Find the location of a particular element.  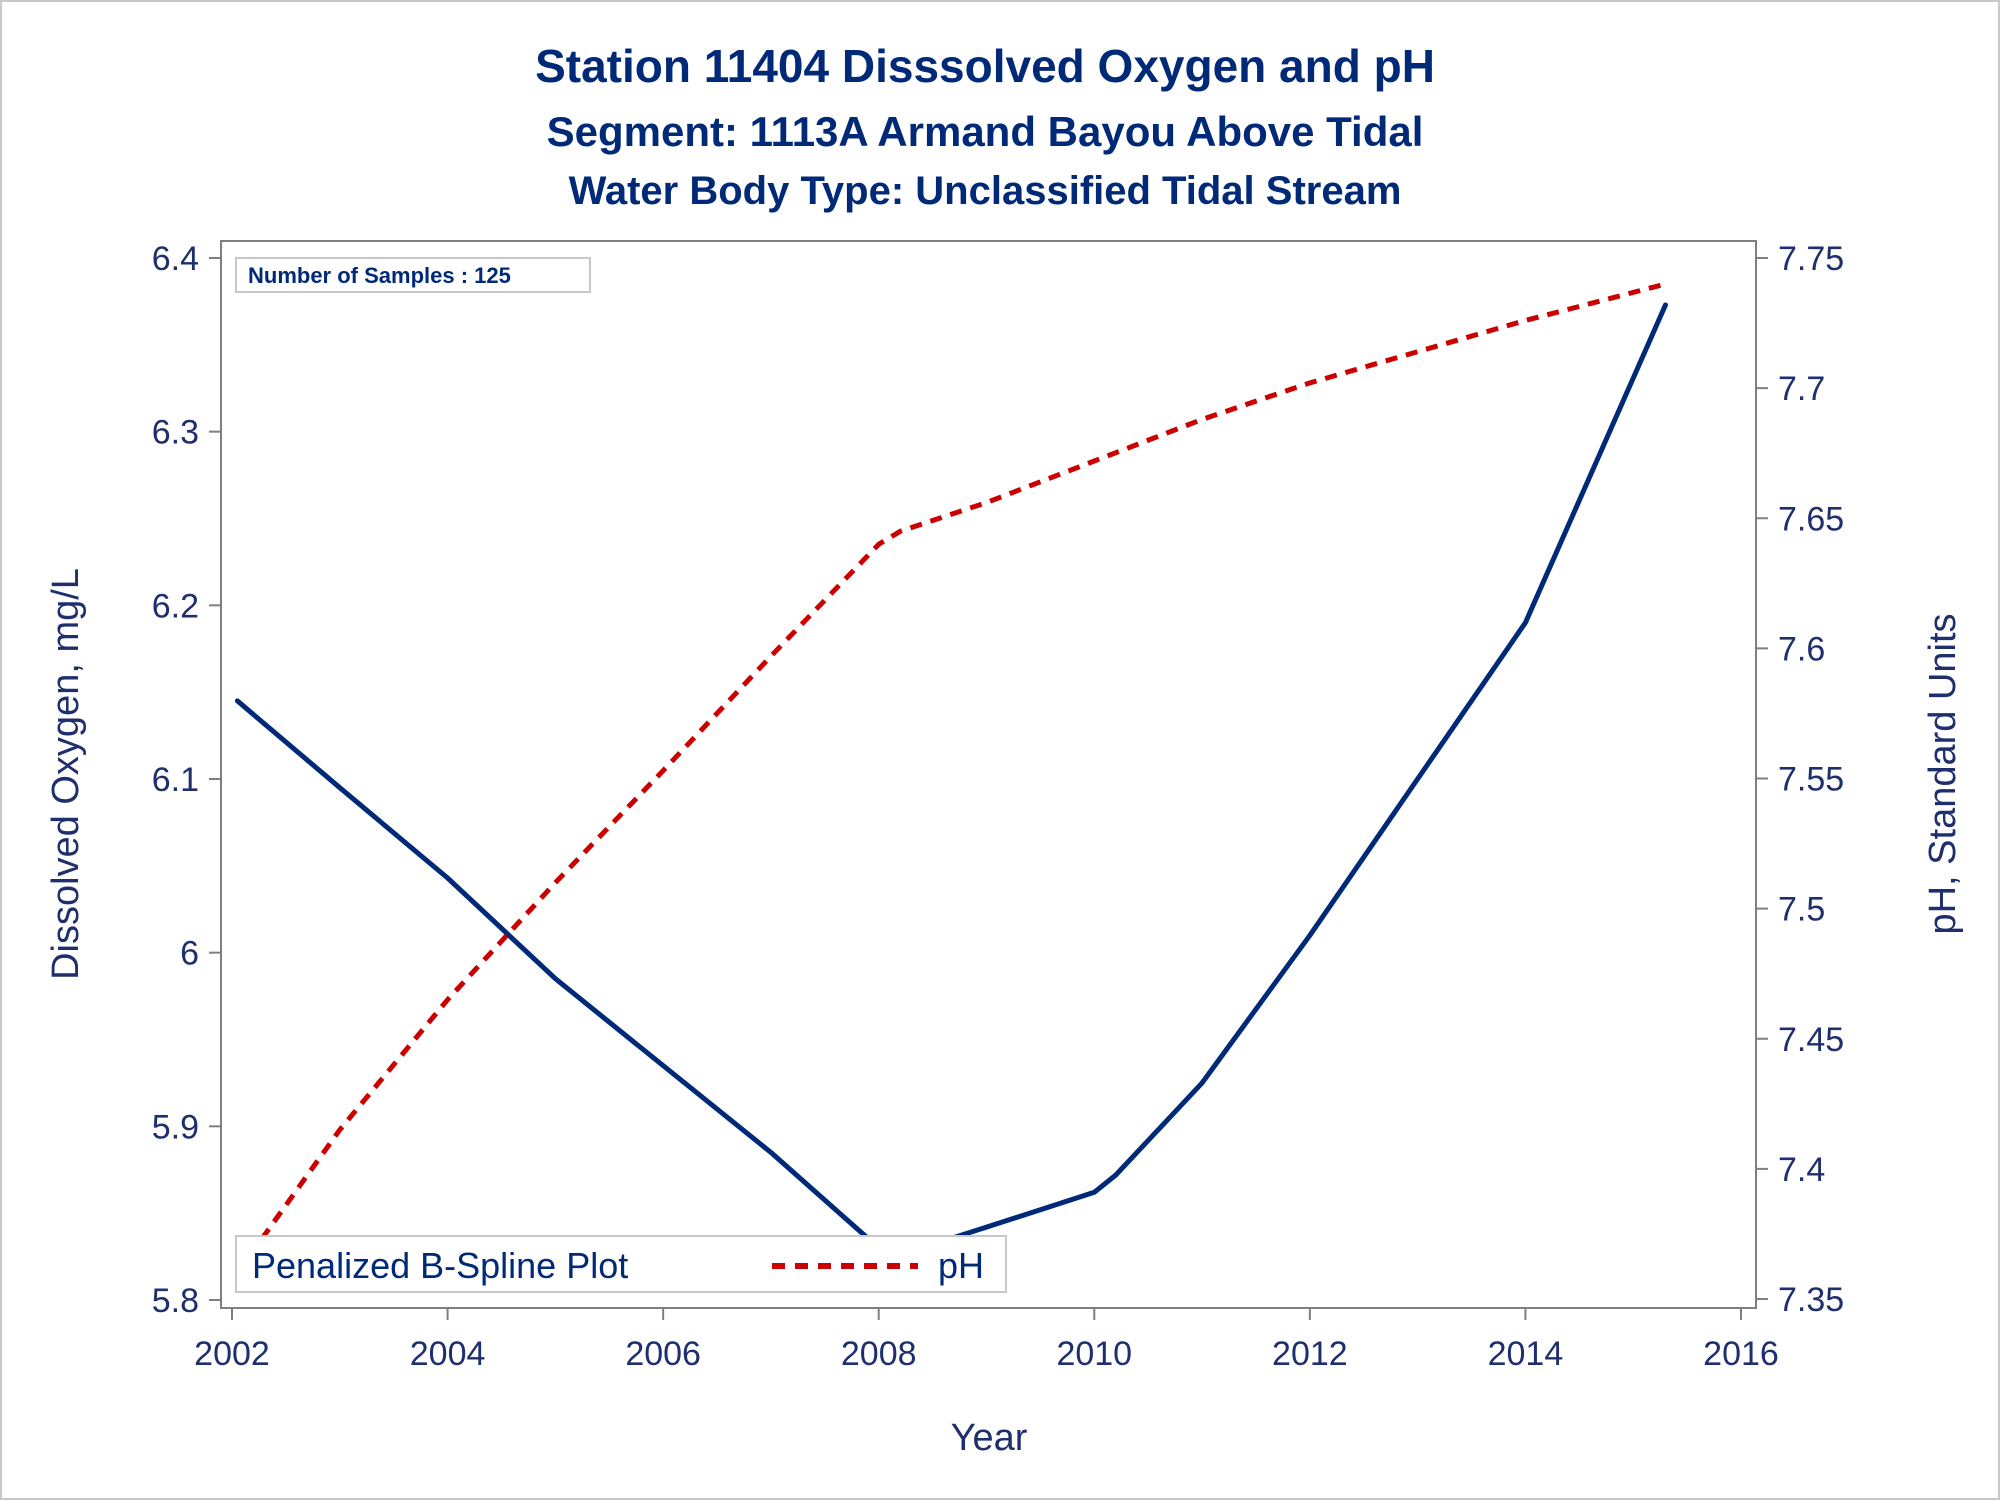

x-axis-label: Year is located at coordinates (989, 1438).